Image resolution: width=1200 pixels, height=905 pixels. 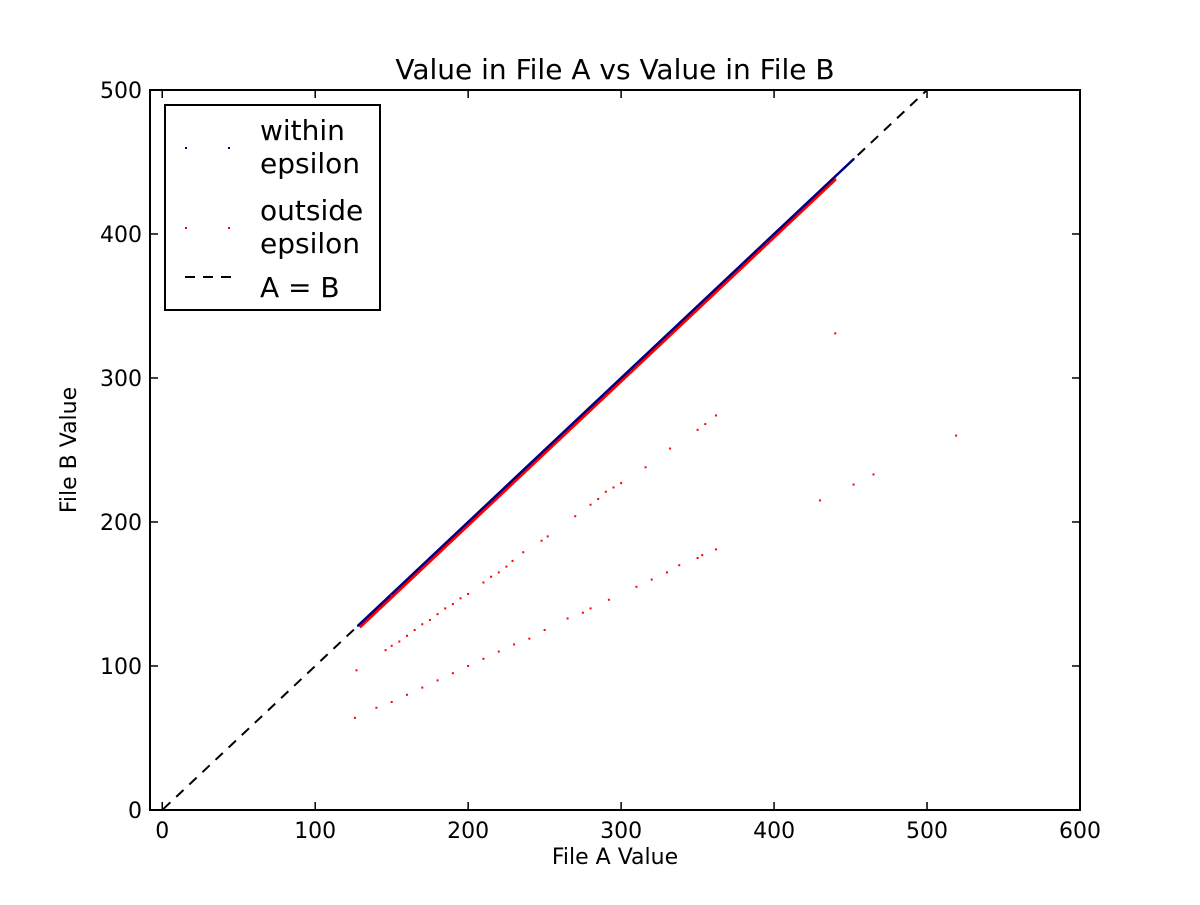 What do you see at coordinates (468, 831) in the screenshot?
I see `x-tick-label: 200` at bounding box center [468, 831].